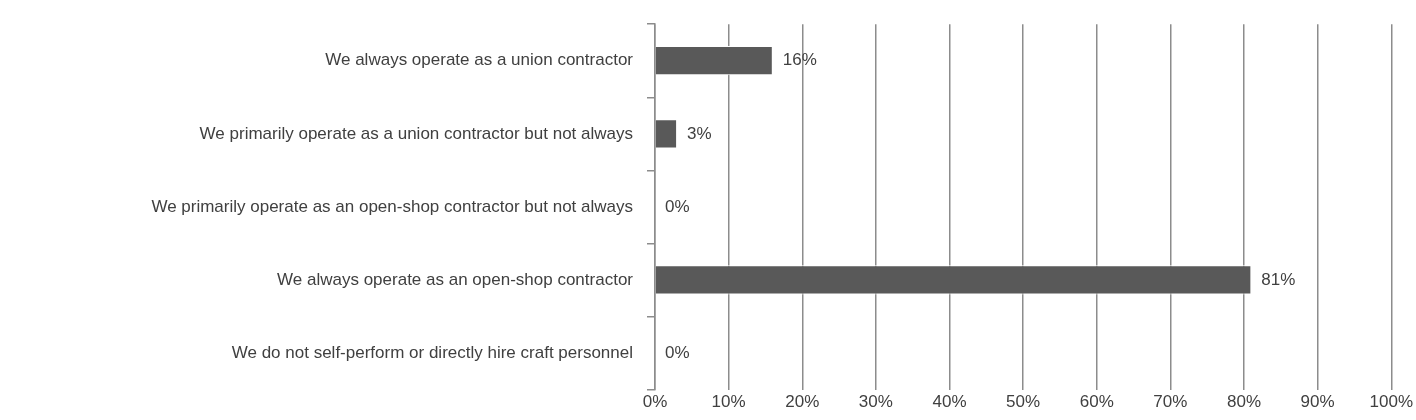  I want to click on data-label: 3%, so click(699, 133).